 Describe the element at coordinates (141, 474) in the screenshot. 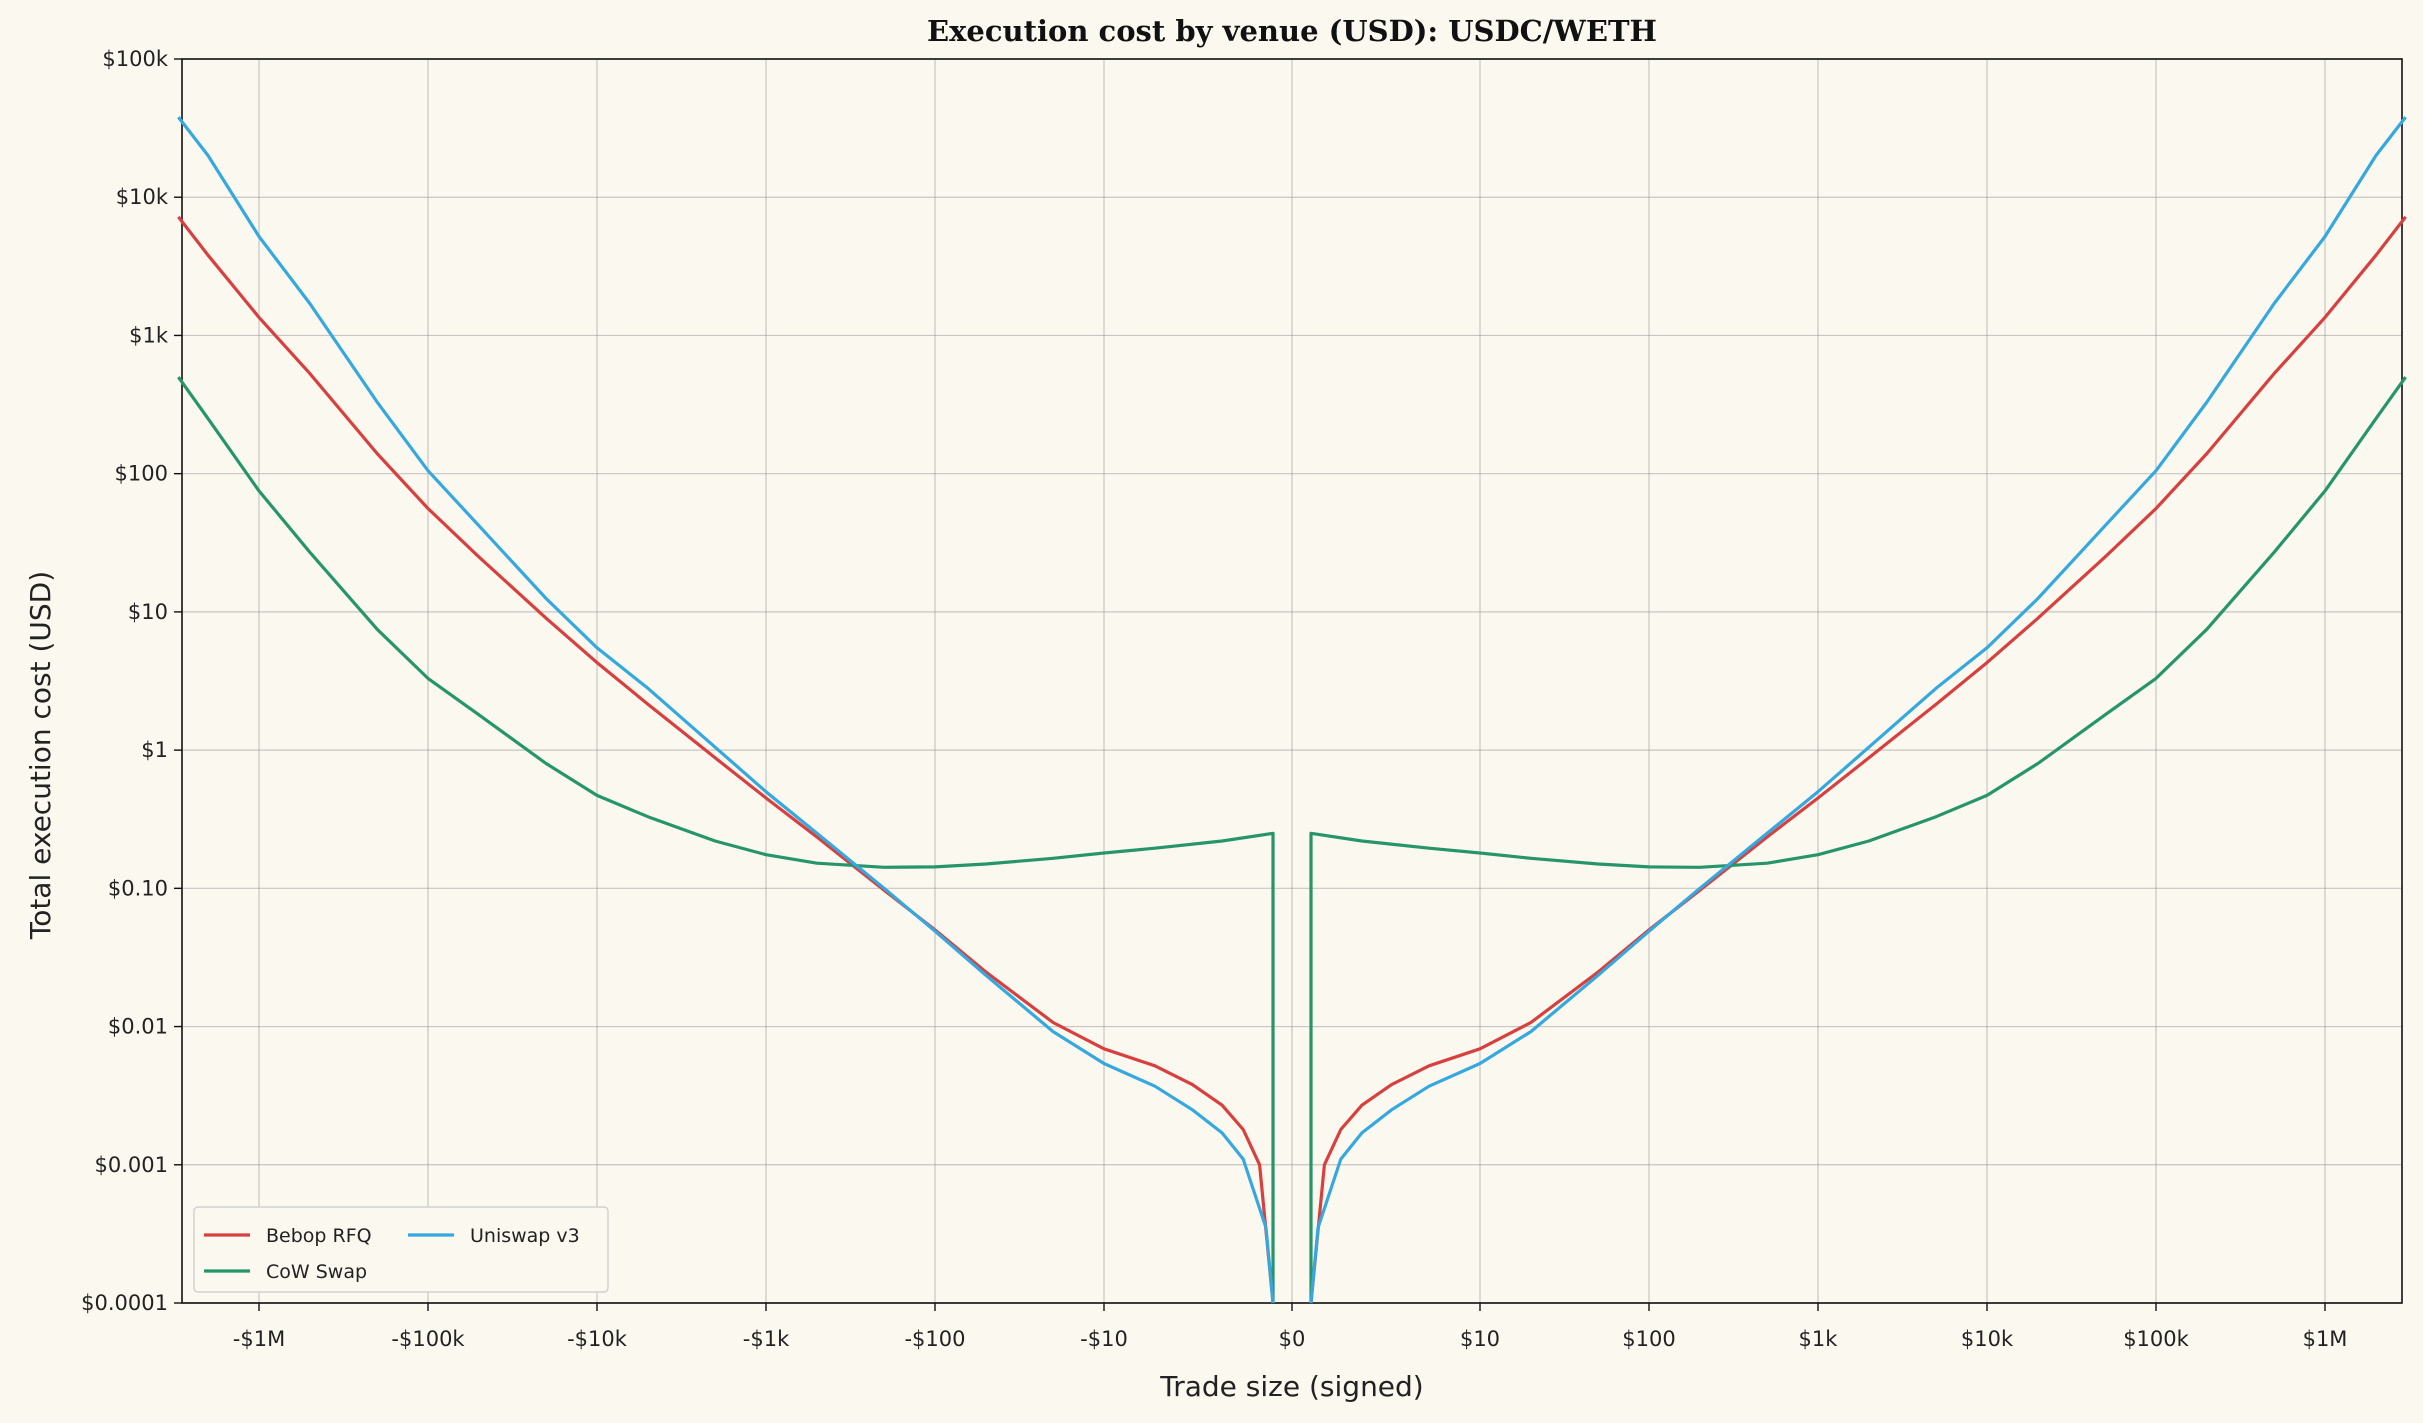

I see `y-tick-label: $100` at that location.